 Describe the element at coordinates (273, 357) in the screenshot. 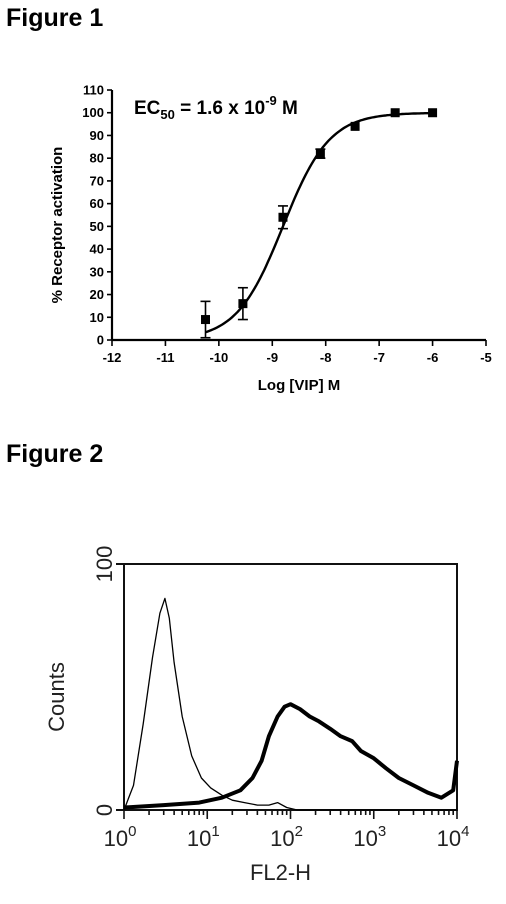

I see `x-tick-label: -9` at that location.